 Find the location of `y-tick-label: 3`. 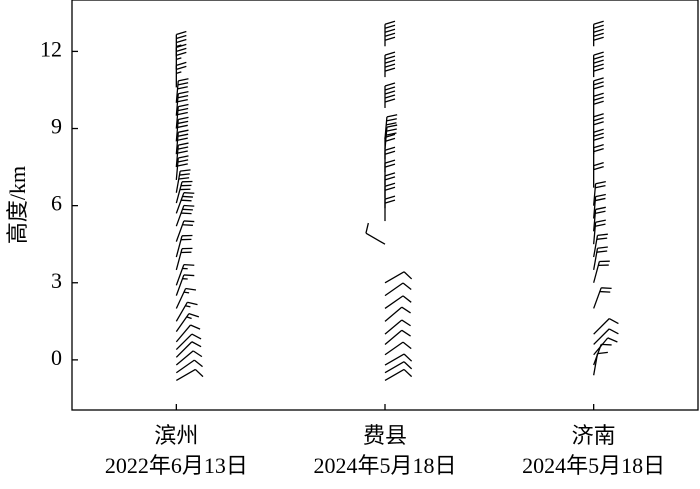

y-tick-label: 3 is located at coordinates (56, 280).